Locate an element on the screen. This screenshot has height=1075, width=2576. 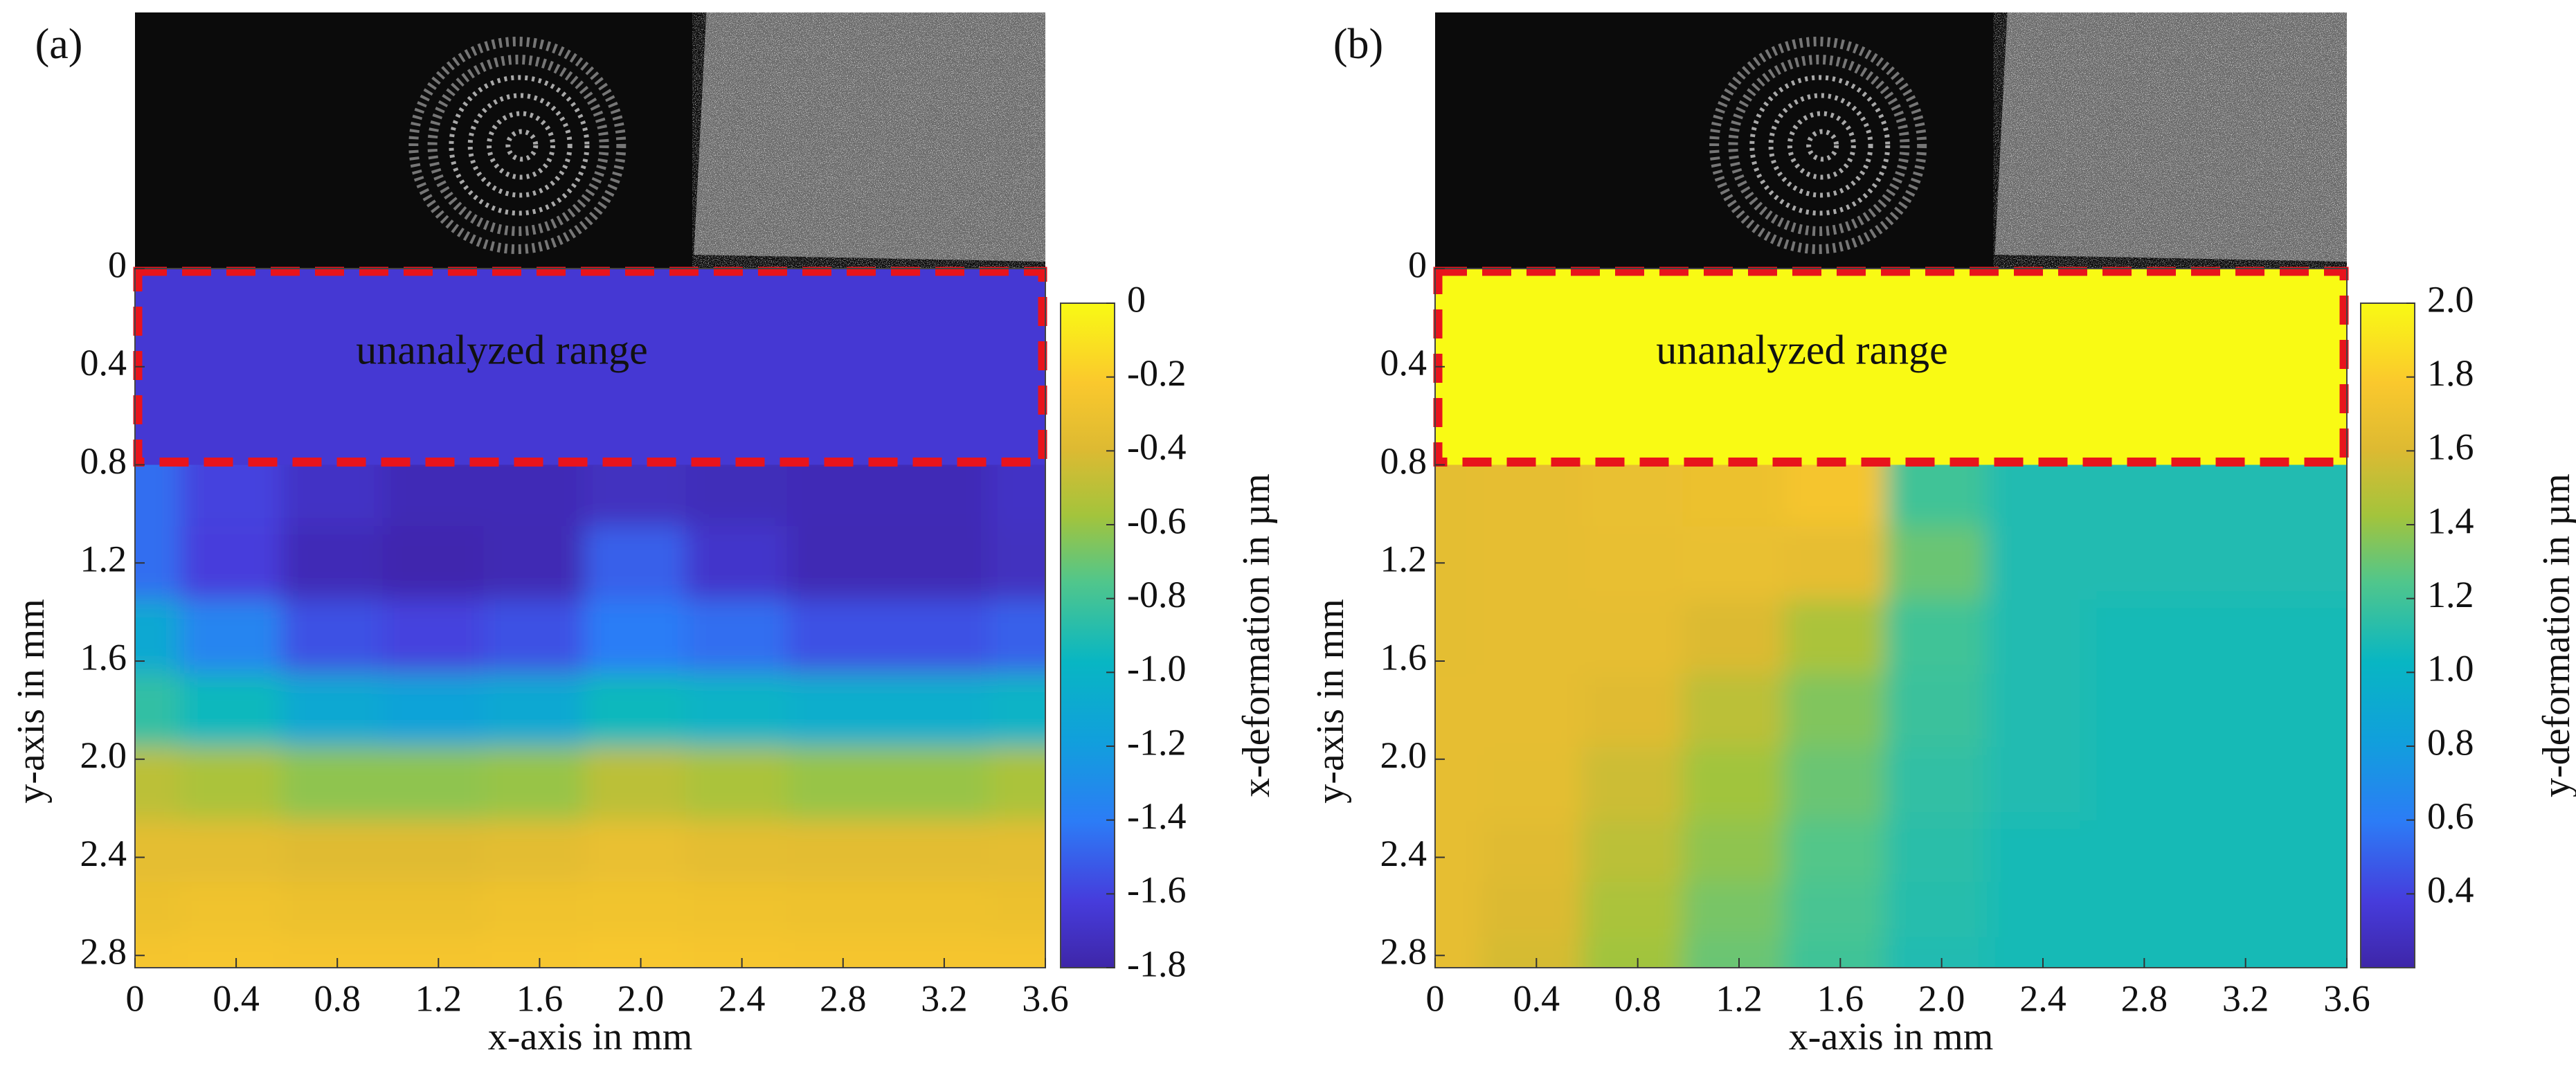
x-axis-title: x-axis in mm is located at coordinates (1891, 1036).